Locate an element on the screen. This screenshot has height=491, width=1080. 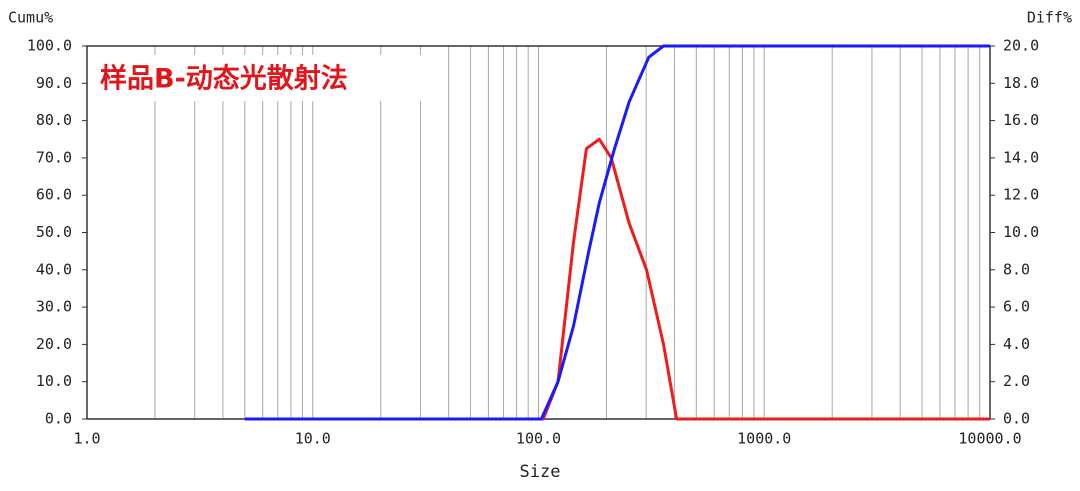
y2-tick-label: 10.0 is located at coordinates (1021, 232).